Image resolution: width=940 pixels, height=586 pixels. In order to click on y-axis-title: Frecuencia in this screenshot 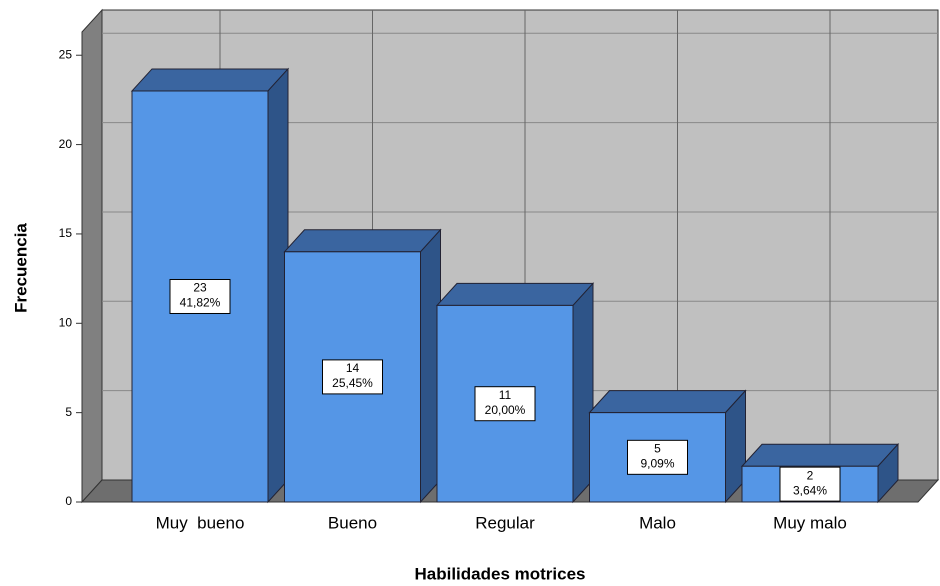, I will do `click(20, 268)`.